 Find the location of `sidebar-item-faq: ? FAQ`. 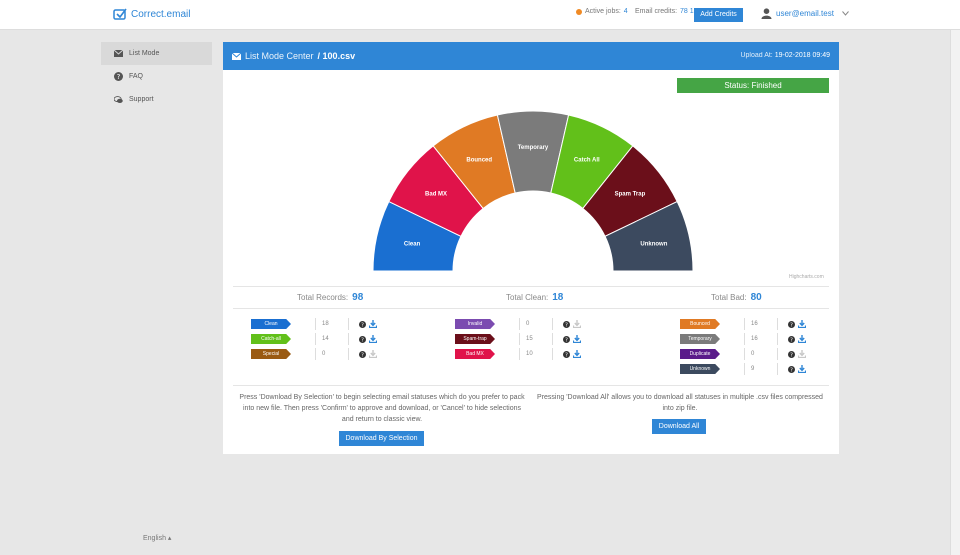

sidebar-item-faq: ? FAQ is located at coordinates (156, 76).